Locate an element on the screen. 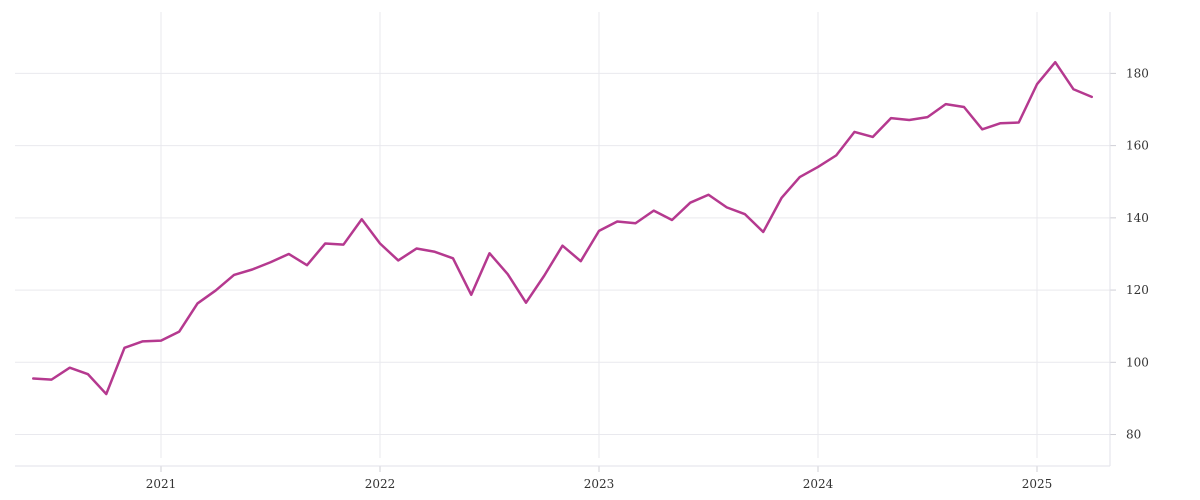  x-tick-label: 2022 is located at coordinates (380, 484).